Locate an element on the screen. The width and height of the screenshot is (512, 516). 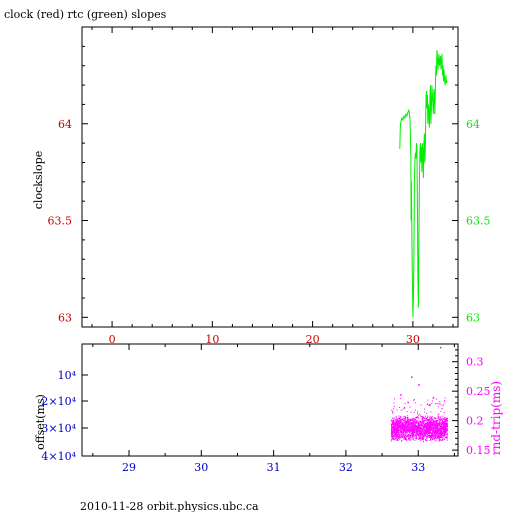
bottom-y-tick-label-left: 4×10⁴ is located at coordinates (58, 456).